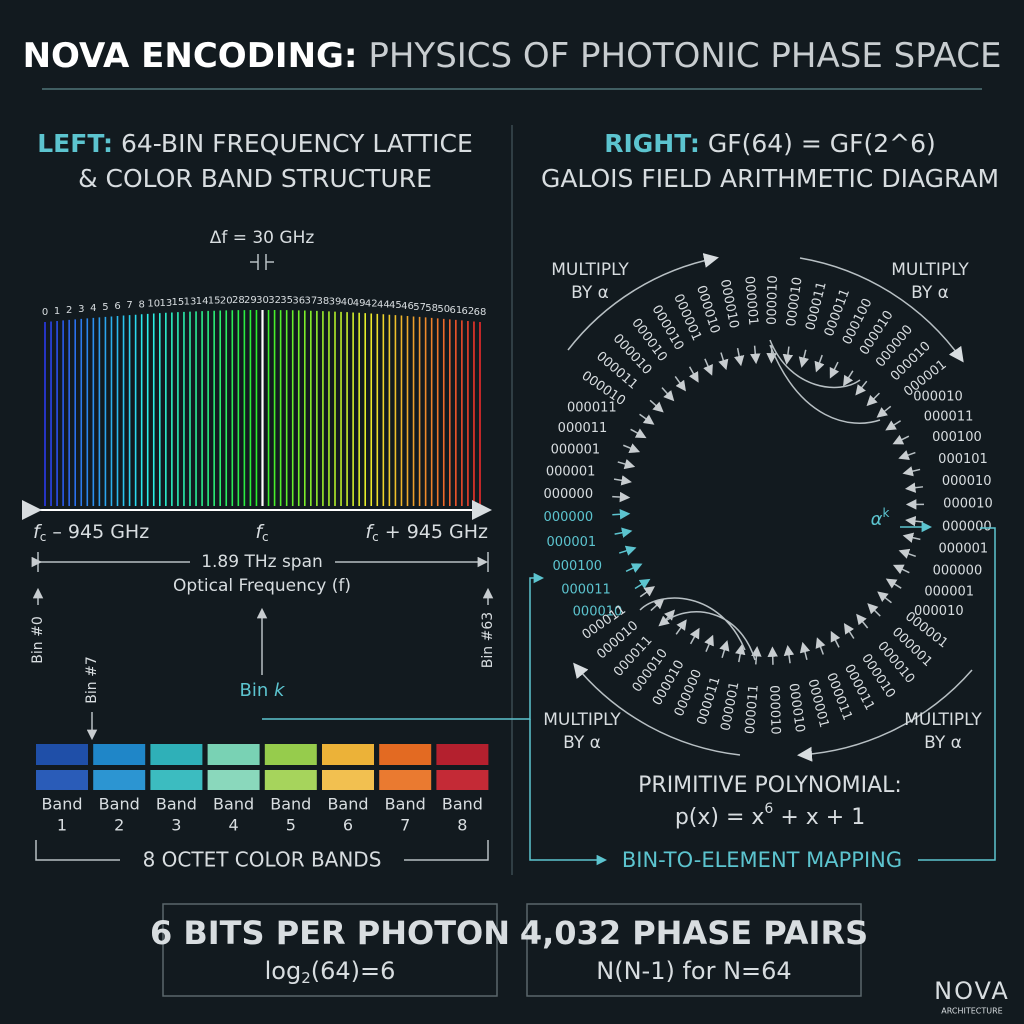 Image resolution: width=1024 pixels, height=1024 pixels. I want to click on band-number: 7, so click(405, 825).